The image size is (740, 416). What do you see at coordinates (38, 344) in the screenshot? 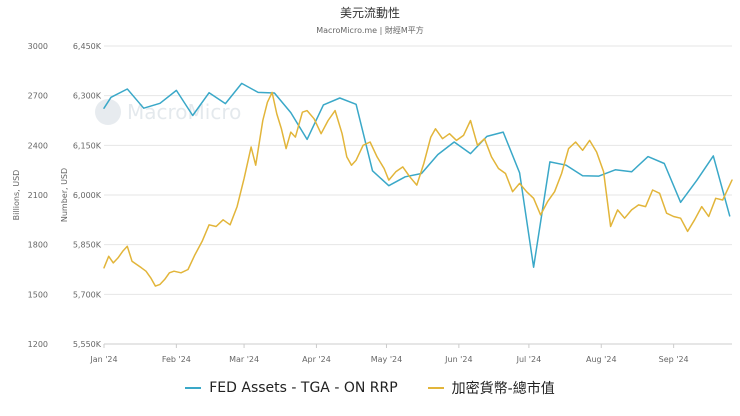
I see `left-tick-label: 1200` at bounding box center [38, 344].